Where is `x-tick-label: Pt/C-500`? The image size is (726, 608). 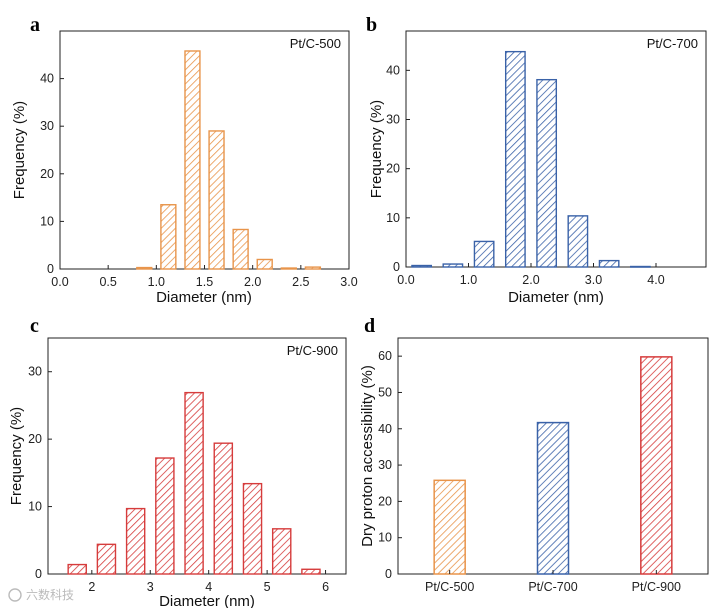
x-tick-label: Pt/C-500 is located at coordinates (449, 587).